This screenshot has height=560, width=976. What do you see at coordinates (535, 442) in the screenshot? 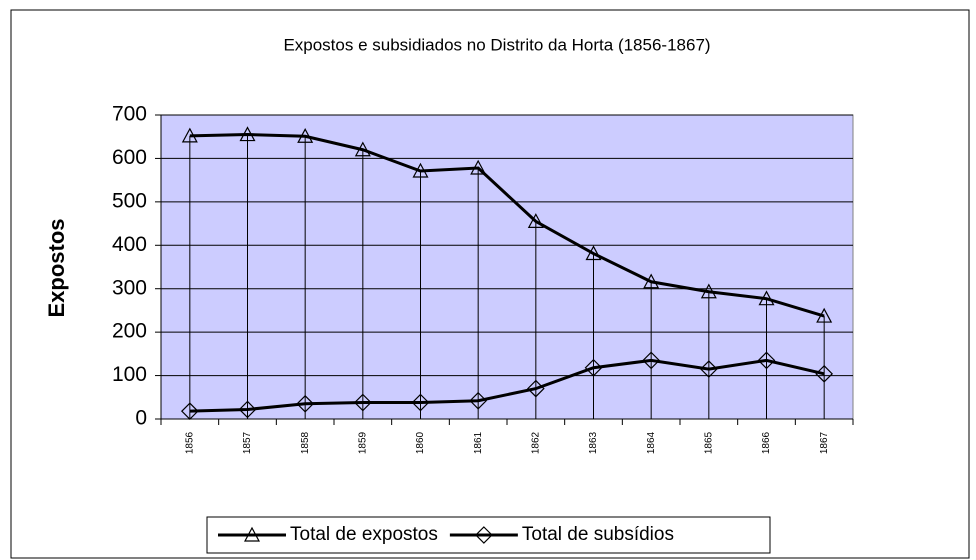
I see `x-tick-label: 1862` at bounding box center [535, 442].